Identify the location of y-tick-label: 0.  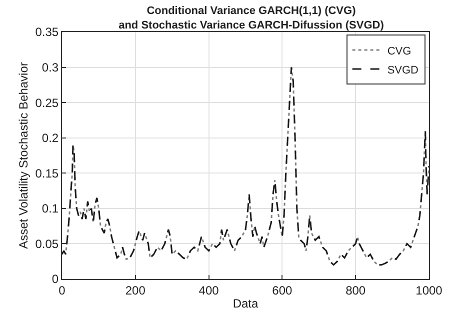
(55, 279).